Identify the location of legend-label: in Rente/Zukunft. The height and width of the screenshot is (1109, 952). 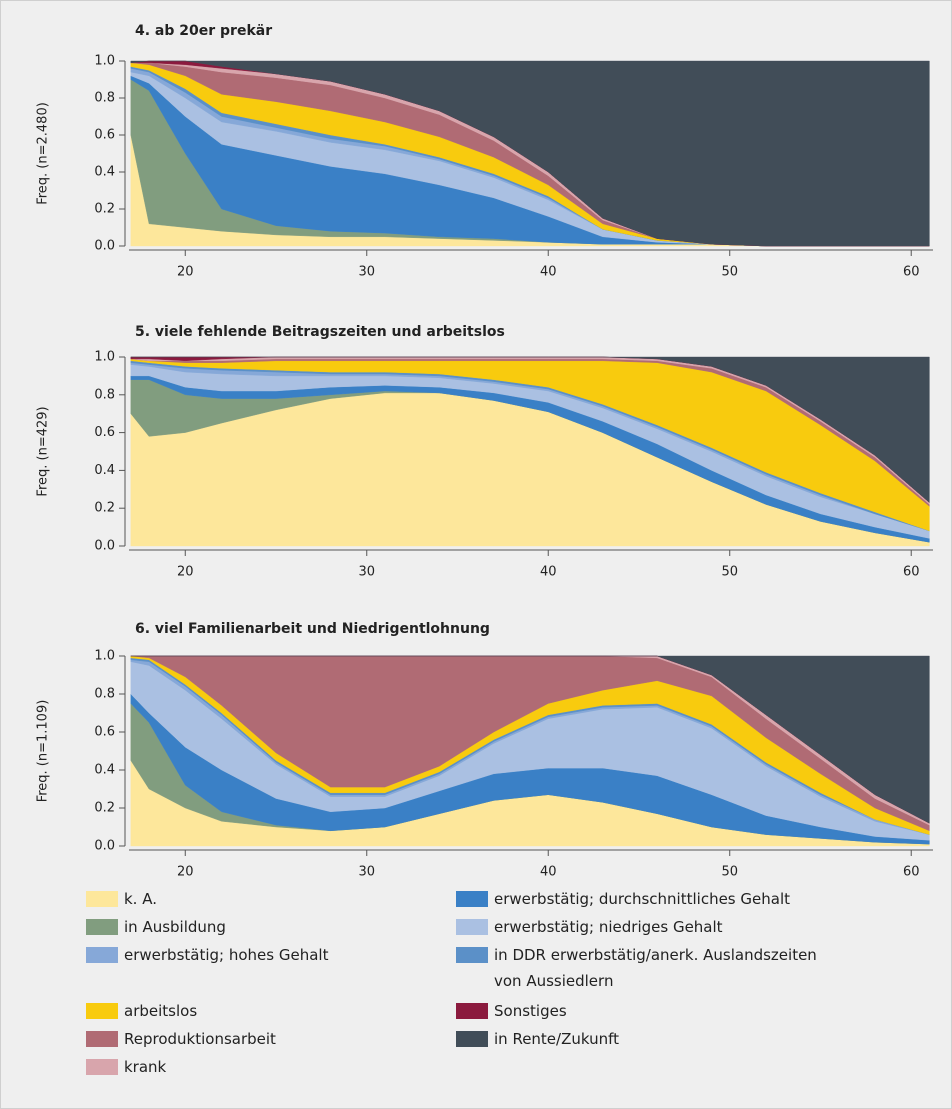
(557, 1039).